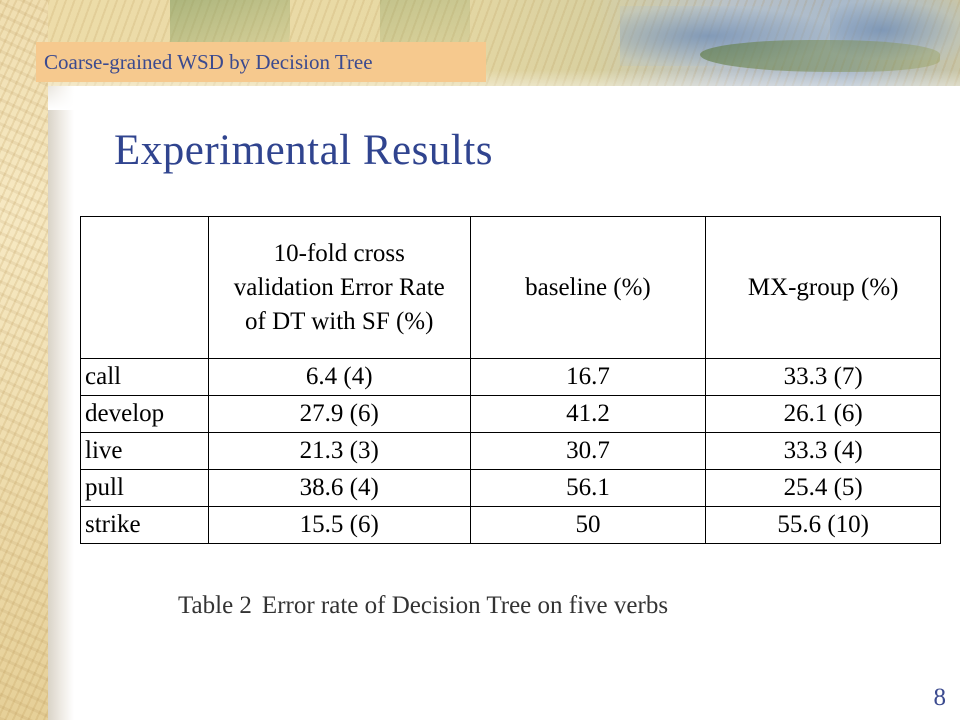 Image resolution: width=960 pixels, height=720 pixels. What do you see at coordinates (588, 287) in the screenshot?
I see `column-header-baseline: baseline (%)` at bounding box center [588, 287].